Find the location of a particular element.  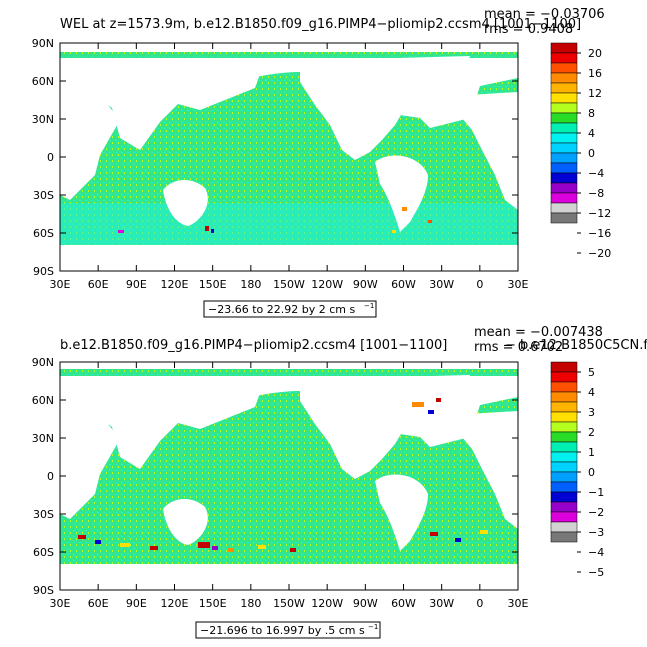

lat-tick-label: 60N is located at coordinates (43, 81).